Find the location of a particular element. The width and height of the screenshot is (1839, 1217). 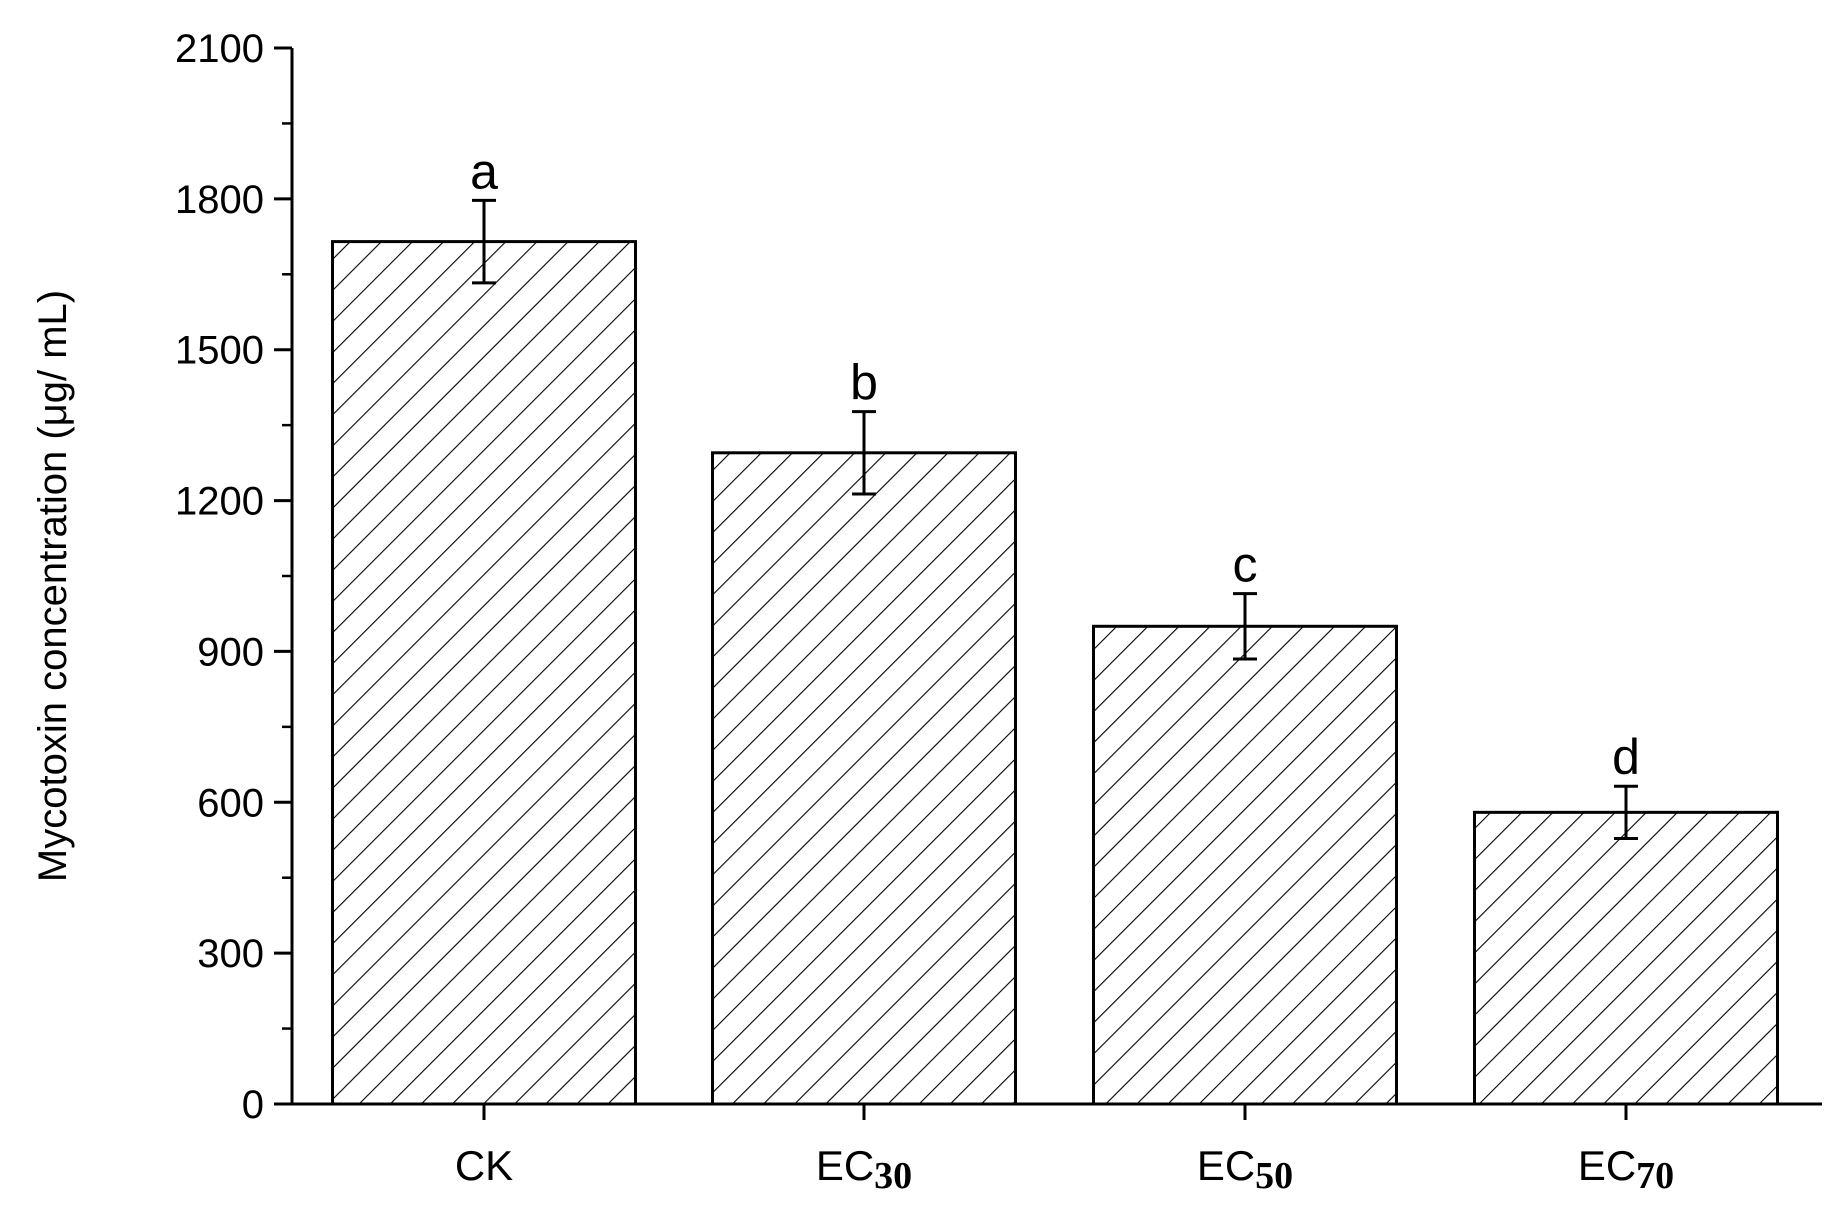

y-tick-label: 900 is located at coordinates (230, 652).